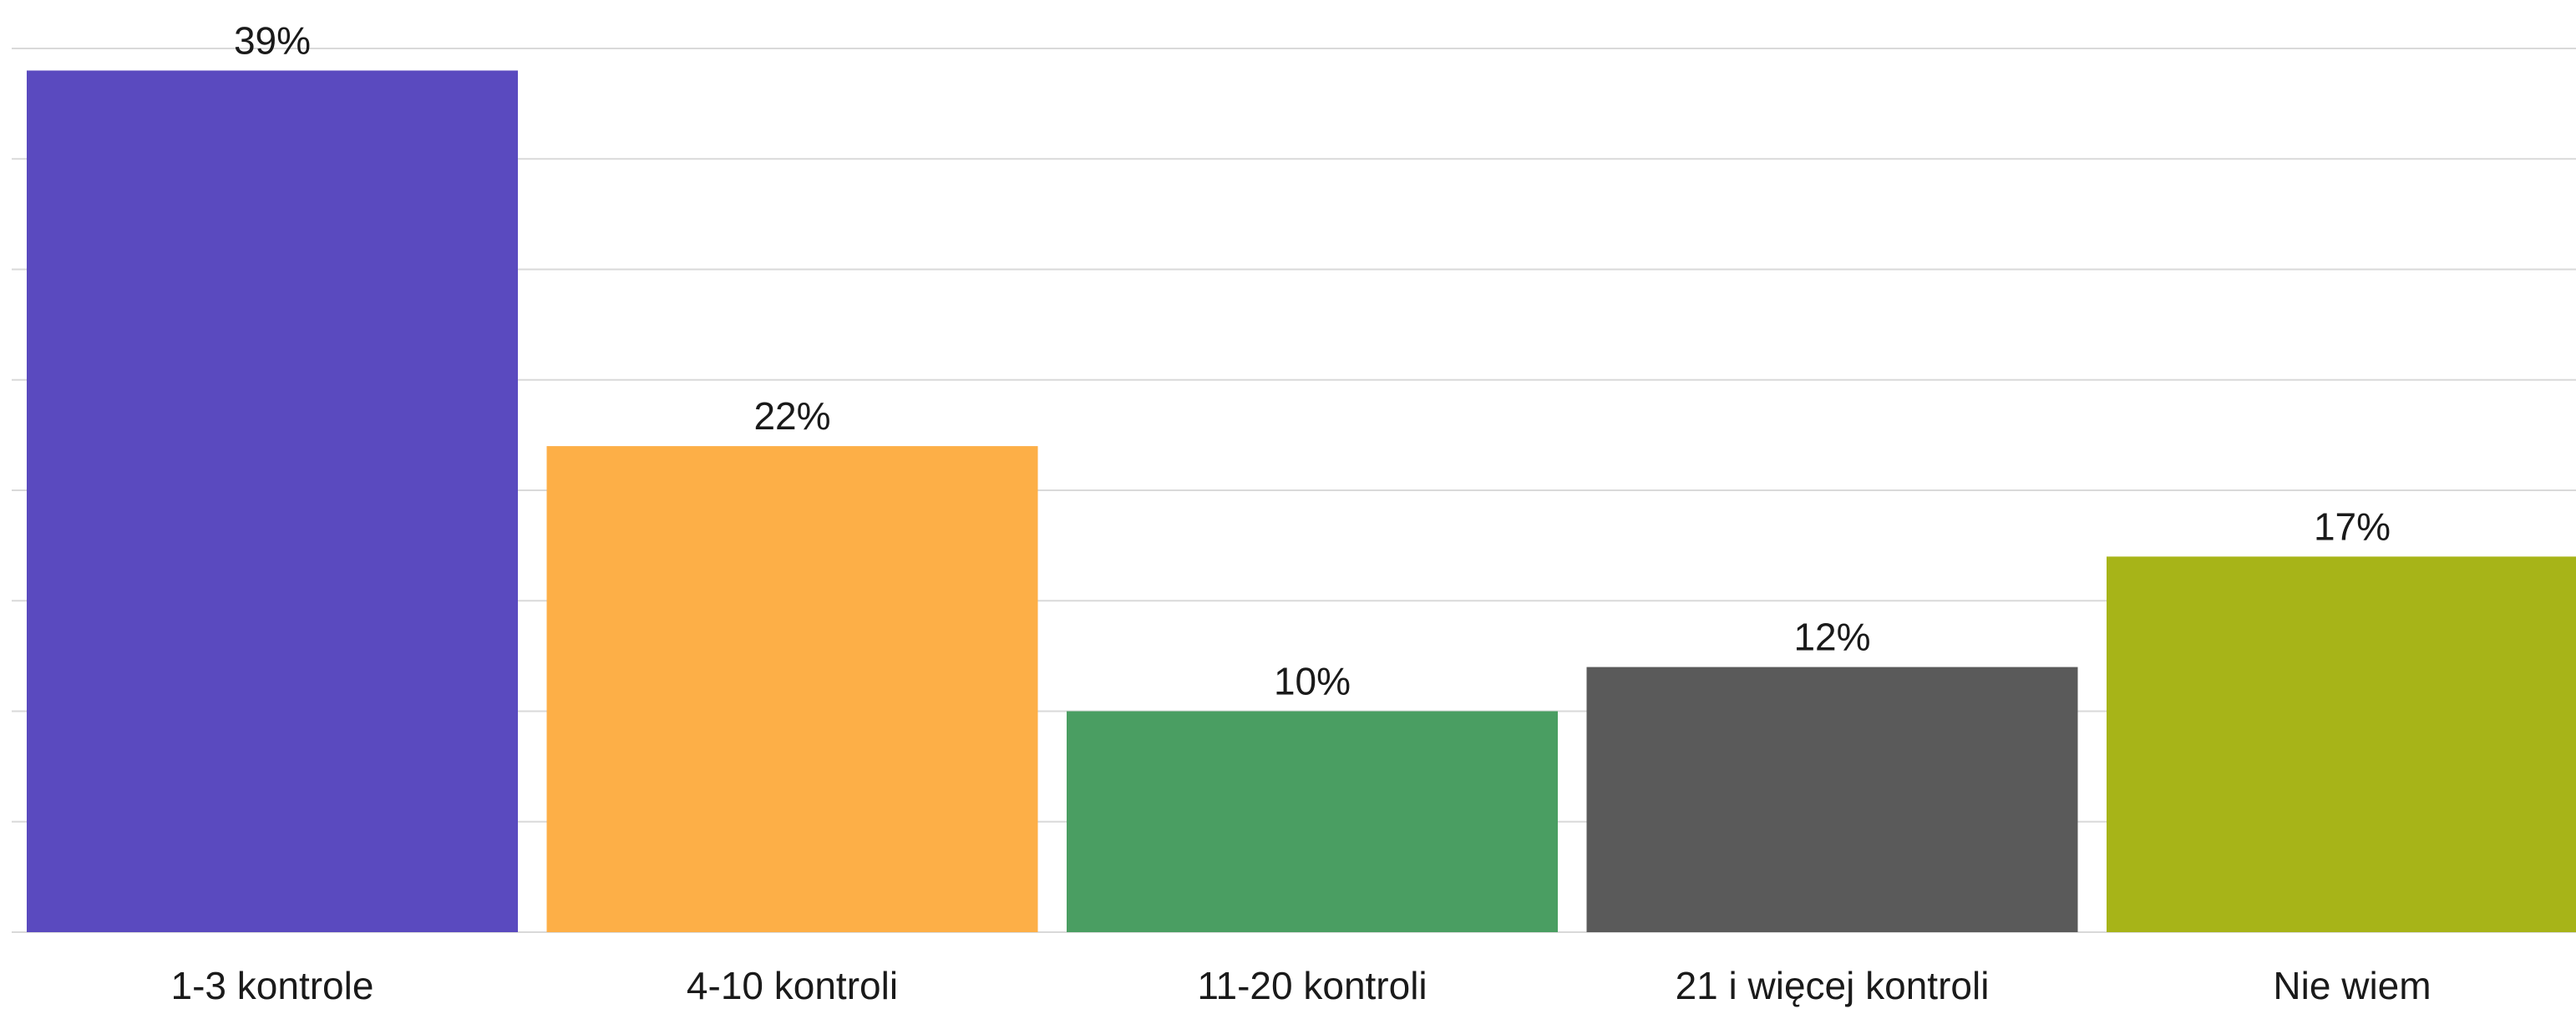  Describe the element at coordinates (792, 689) in the screenshot. I see `bar-4-10-kontroli` at that location.